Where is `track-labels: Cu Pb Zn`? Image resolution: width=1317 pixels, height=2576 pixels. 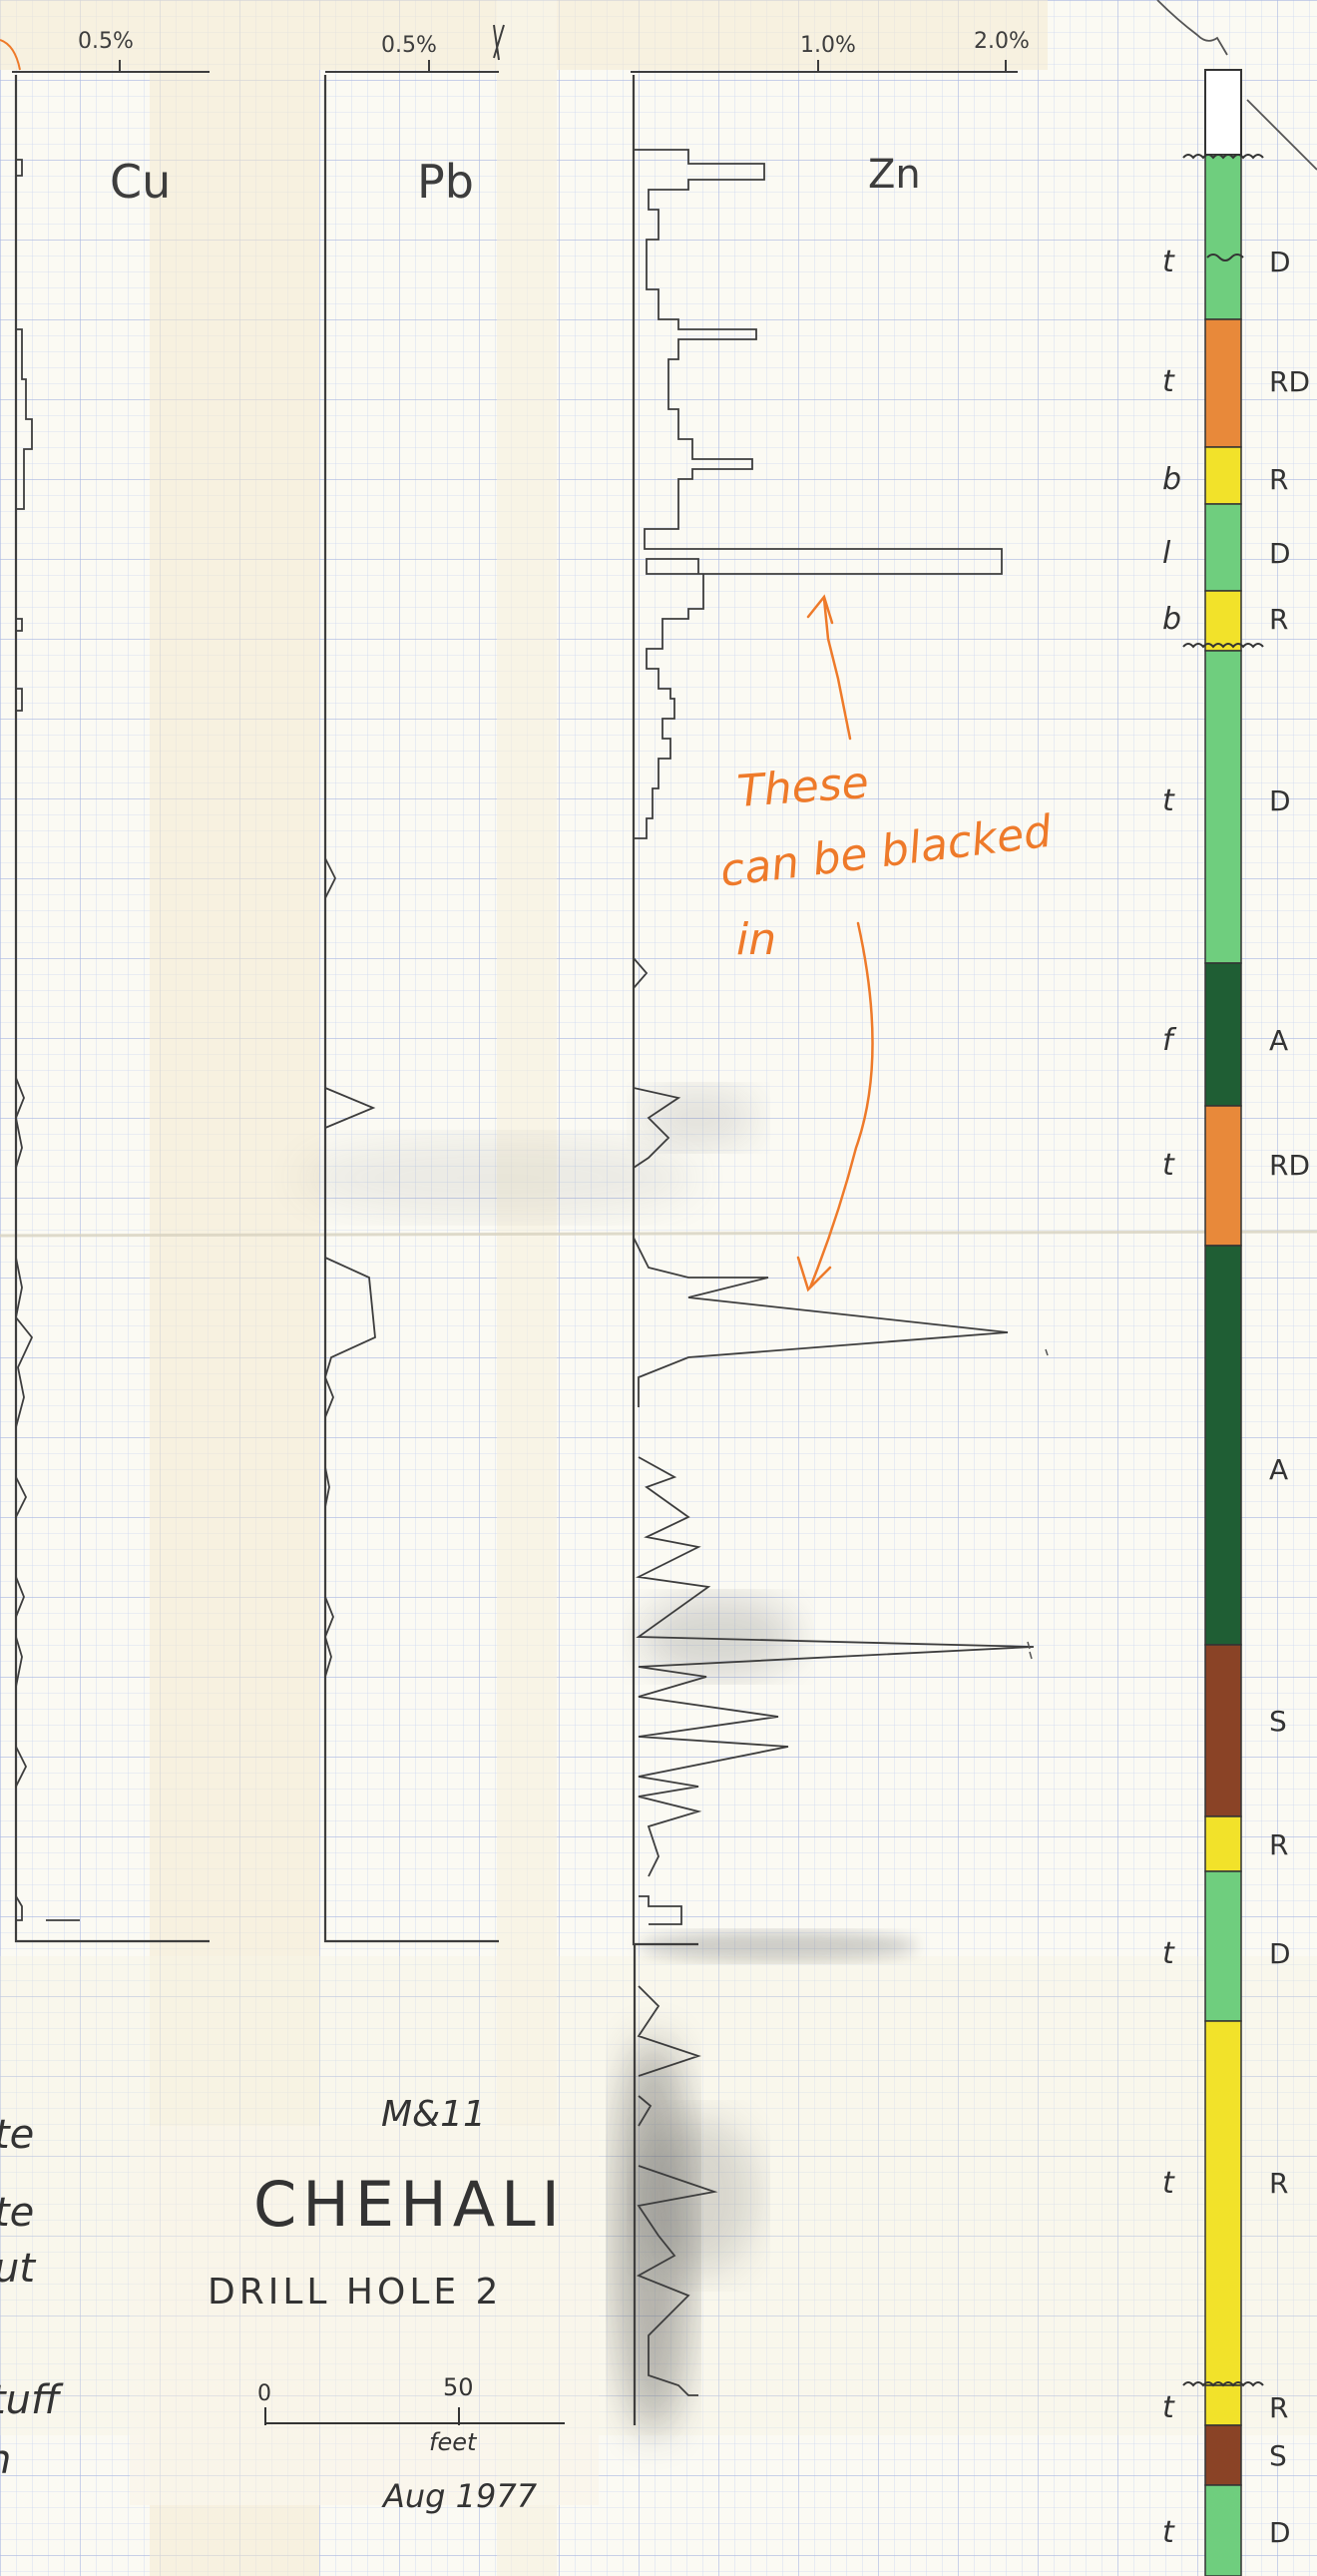 track-labels: Cu Pb Zn is located at coordinates (515, 181).